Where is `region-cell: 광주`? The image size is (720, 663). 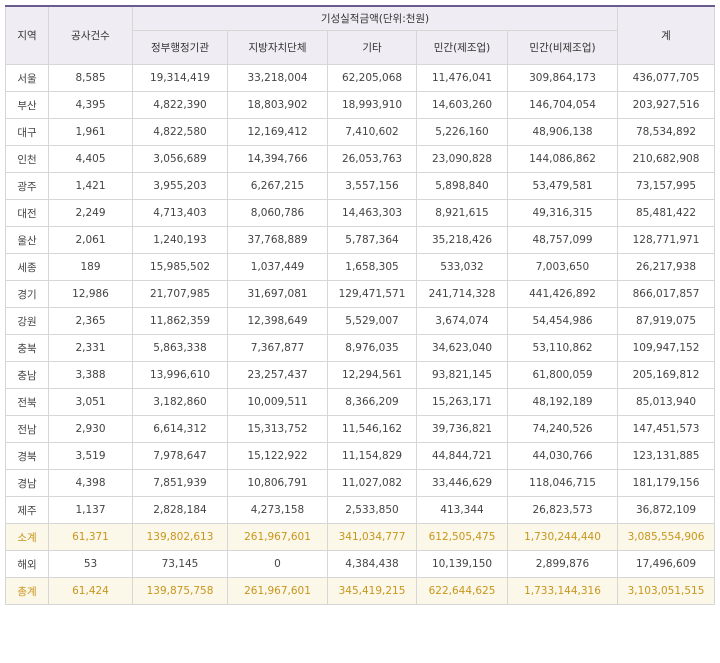 region-cell: 광주 is located at coordinates (27, 186).